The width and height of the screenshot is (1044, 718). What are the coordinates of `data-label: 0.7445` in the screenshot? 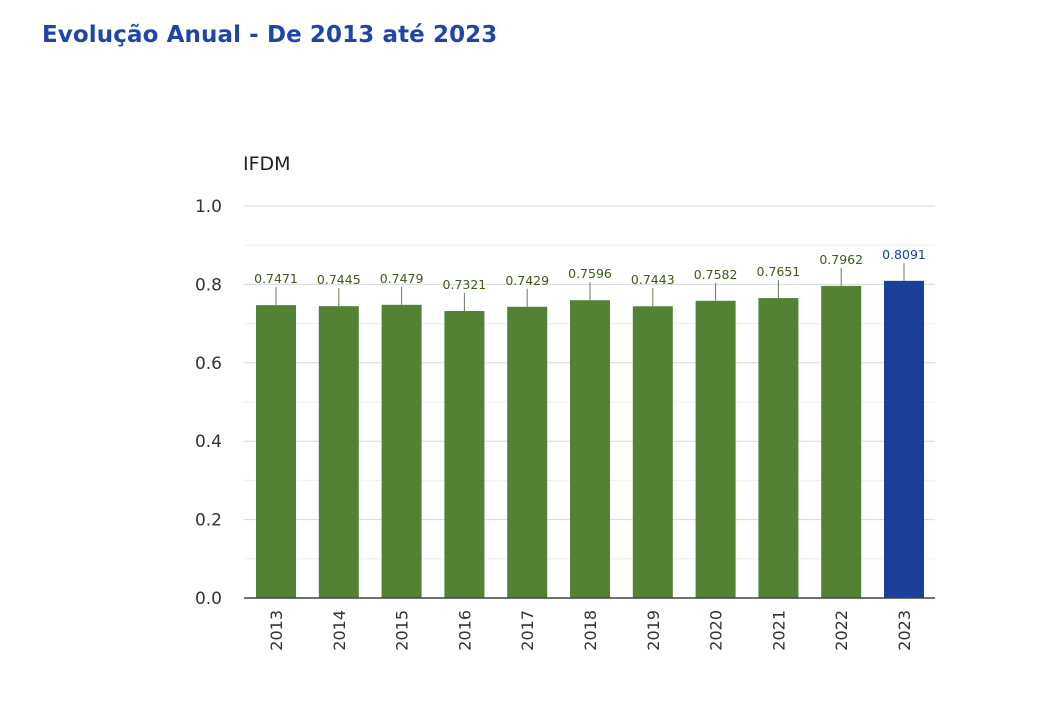 It's located at (339, 279).